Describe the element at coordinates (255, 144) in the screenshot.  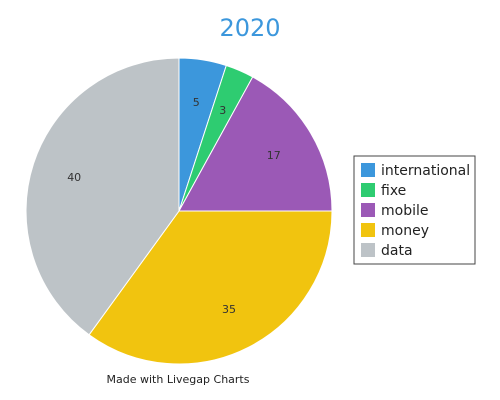
I see `pie-slice-mobile` at that location.